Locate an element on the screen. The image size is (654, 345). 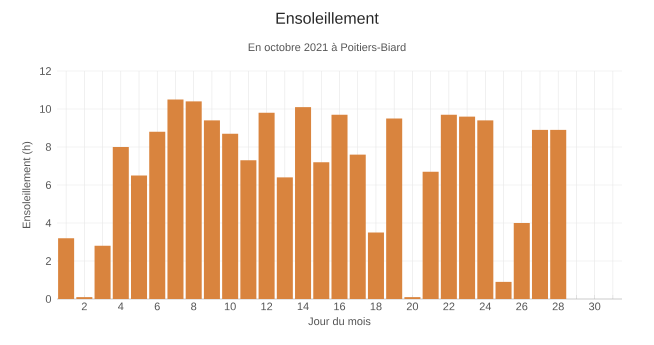
x-tick-label: 8 is located at coordinates (193, 306).